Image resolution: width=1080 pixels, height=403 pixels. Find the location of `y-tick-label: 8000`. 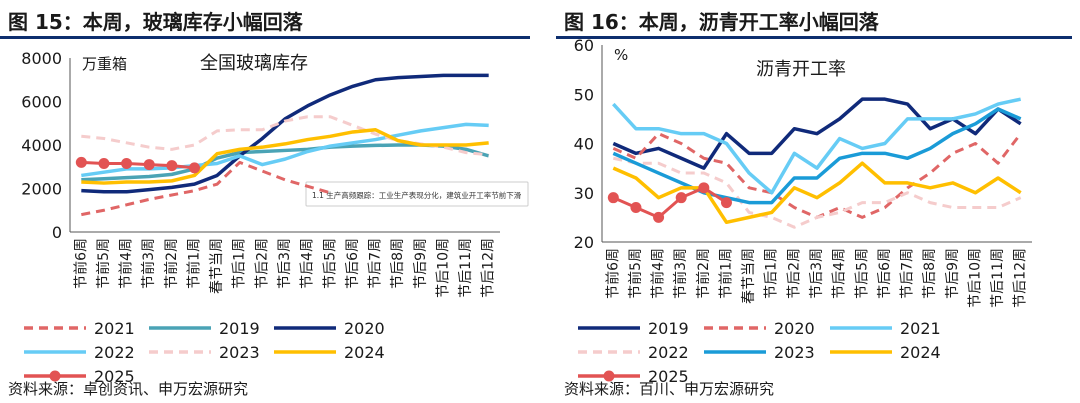

y-tick-label: 8000 is located at coordinates (41, 58).